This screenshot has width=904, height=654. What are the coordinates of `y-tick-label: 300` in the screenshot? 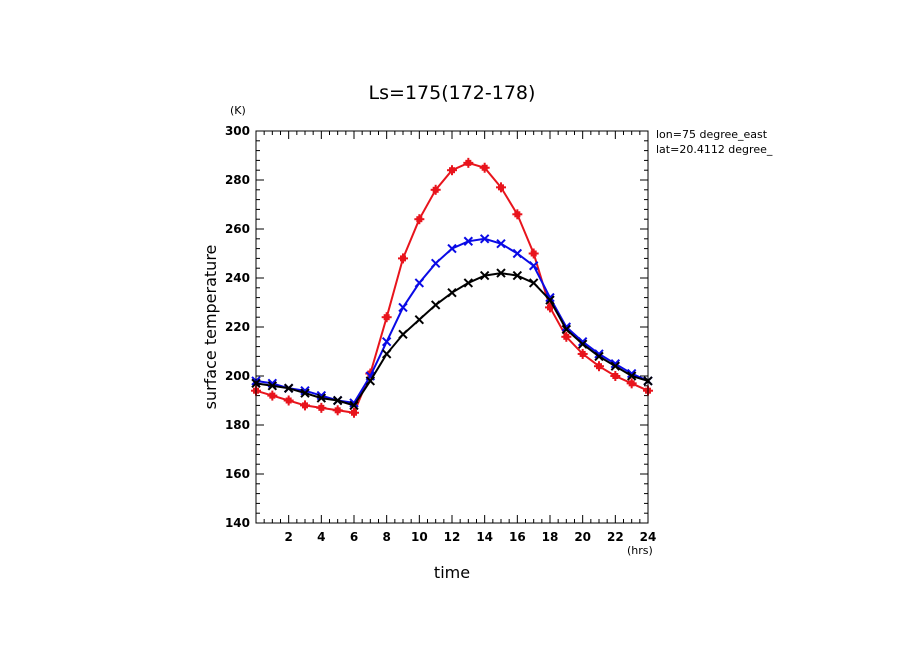 It's located at (237, 131).